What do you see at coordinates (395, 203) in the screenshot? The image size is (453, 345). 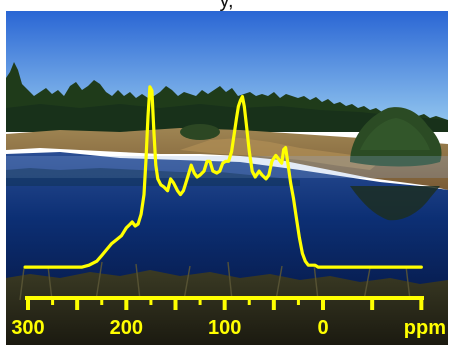 I see `bush-reflection` at bounding box center [395, 203].